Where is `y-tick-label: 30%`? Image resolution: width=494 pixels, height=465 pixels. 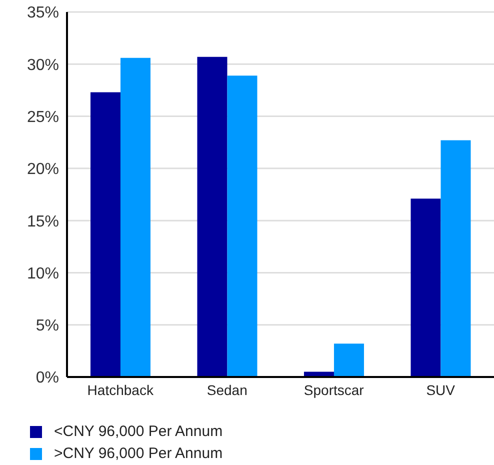 y-tick-label: 30% is located at coordinates (42, 65).